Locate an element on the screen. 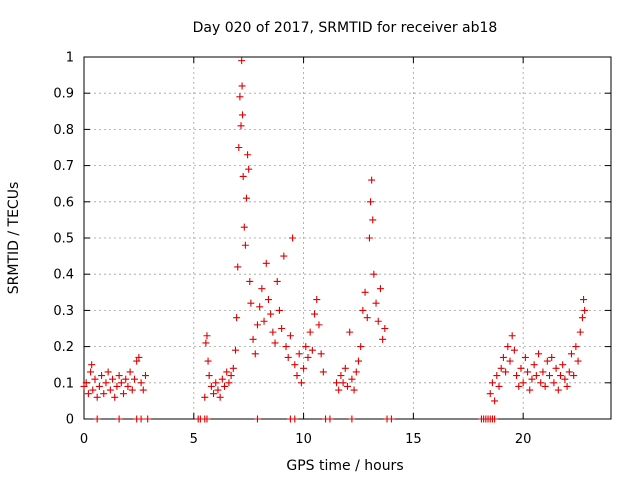 The height and width of the screenshot is (480, 640). y-tick-label: 0.3 is located at coordinates (63, 311).